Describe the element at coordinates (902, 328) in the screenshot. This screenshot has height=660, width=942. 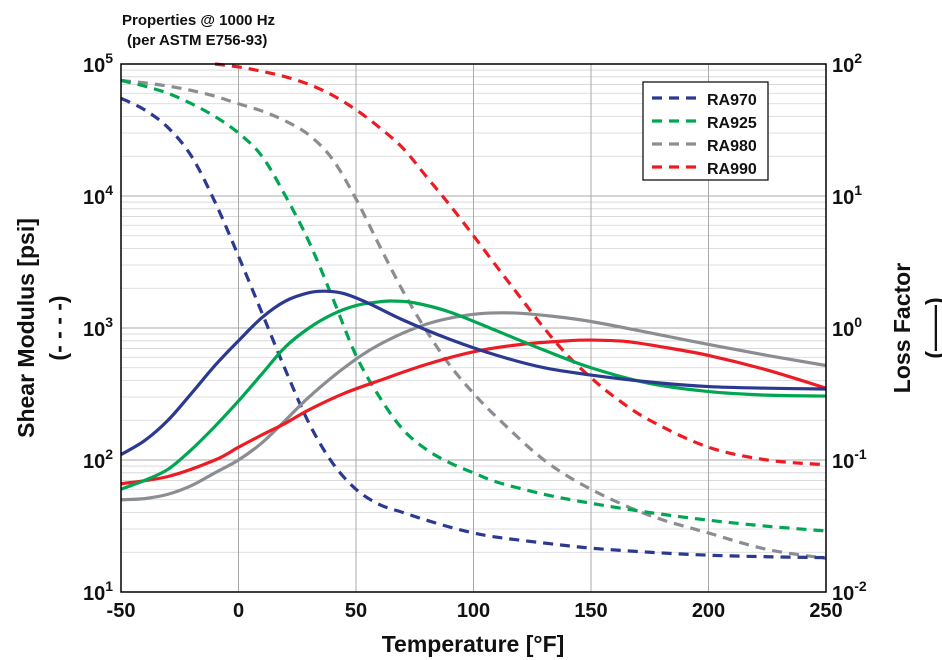
I see `y-axis-right-label: Loss Factor` at that location.